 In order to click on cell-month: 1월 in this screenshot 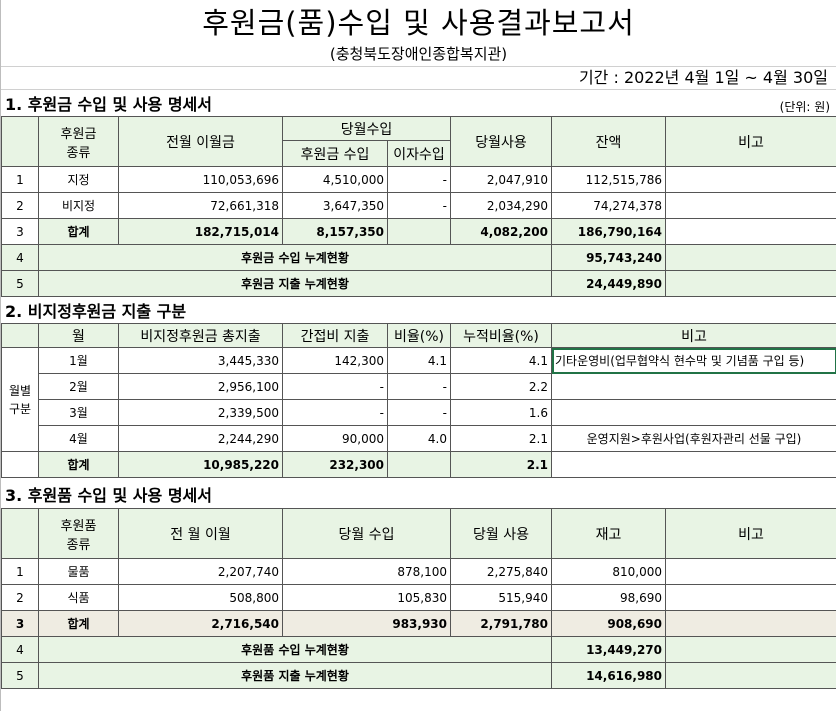, I will do `click(78, 360)`.